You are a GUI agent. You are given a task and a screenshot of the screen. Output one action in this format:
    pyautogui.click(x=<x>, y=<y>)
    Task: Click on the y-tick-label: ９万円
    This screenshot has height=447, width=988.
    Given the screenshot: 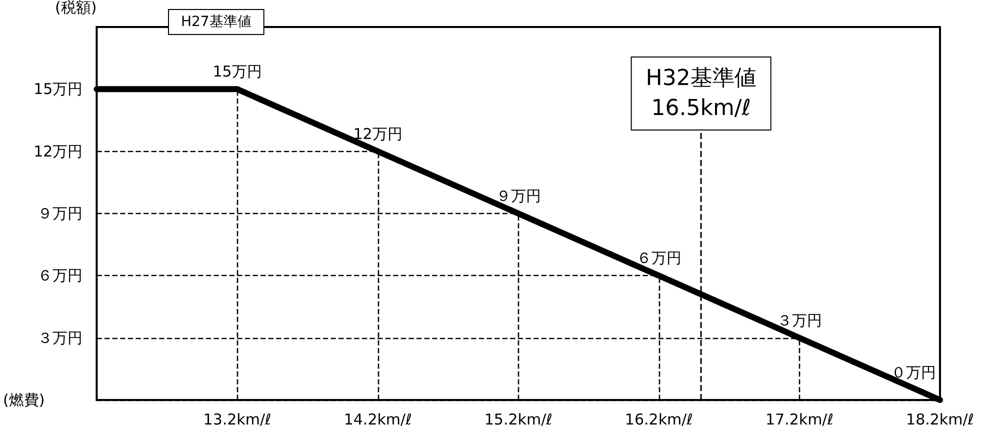 What is the action you would take?
    pyautogui.click(x=60, y=213)
    